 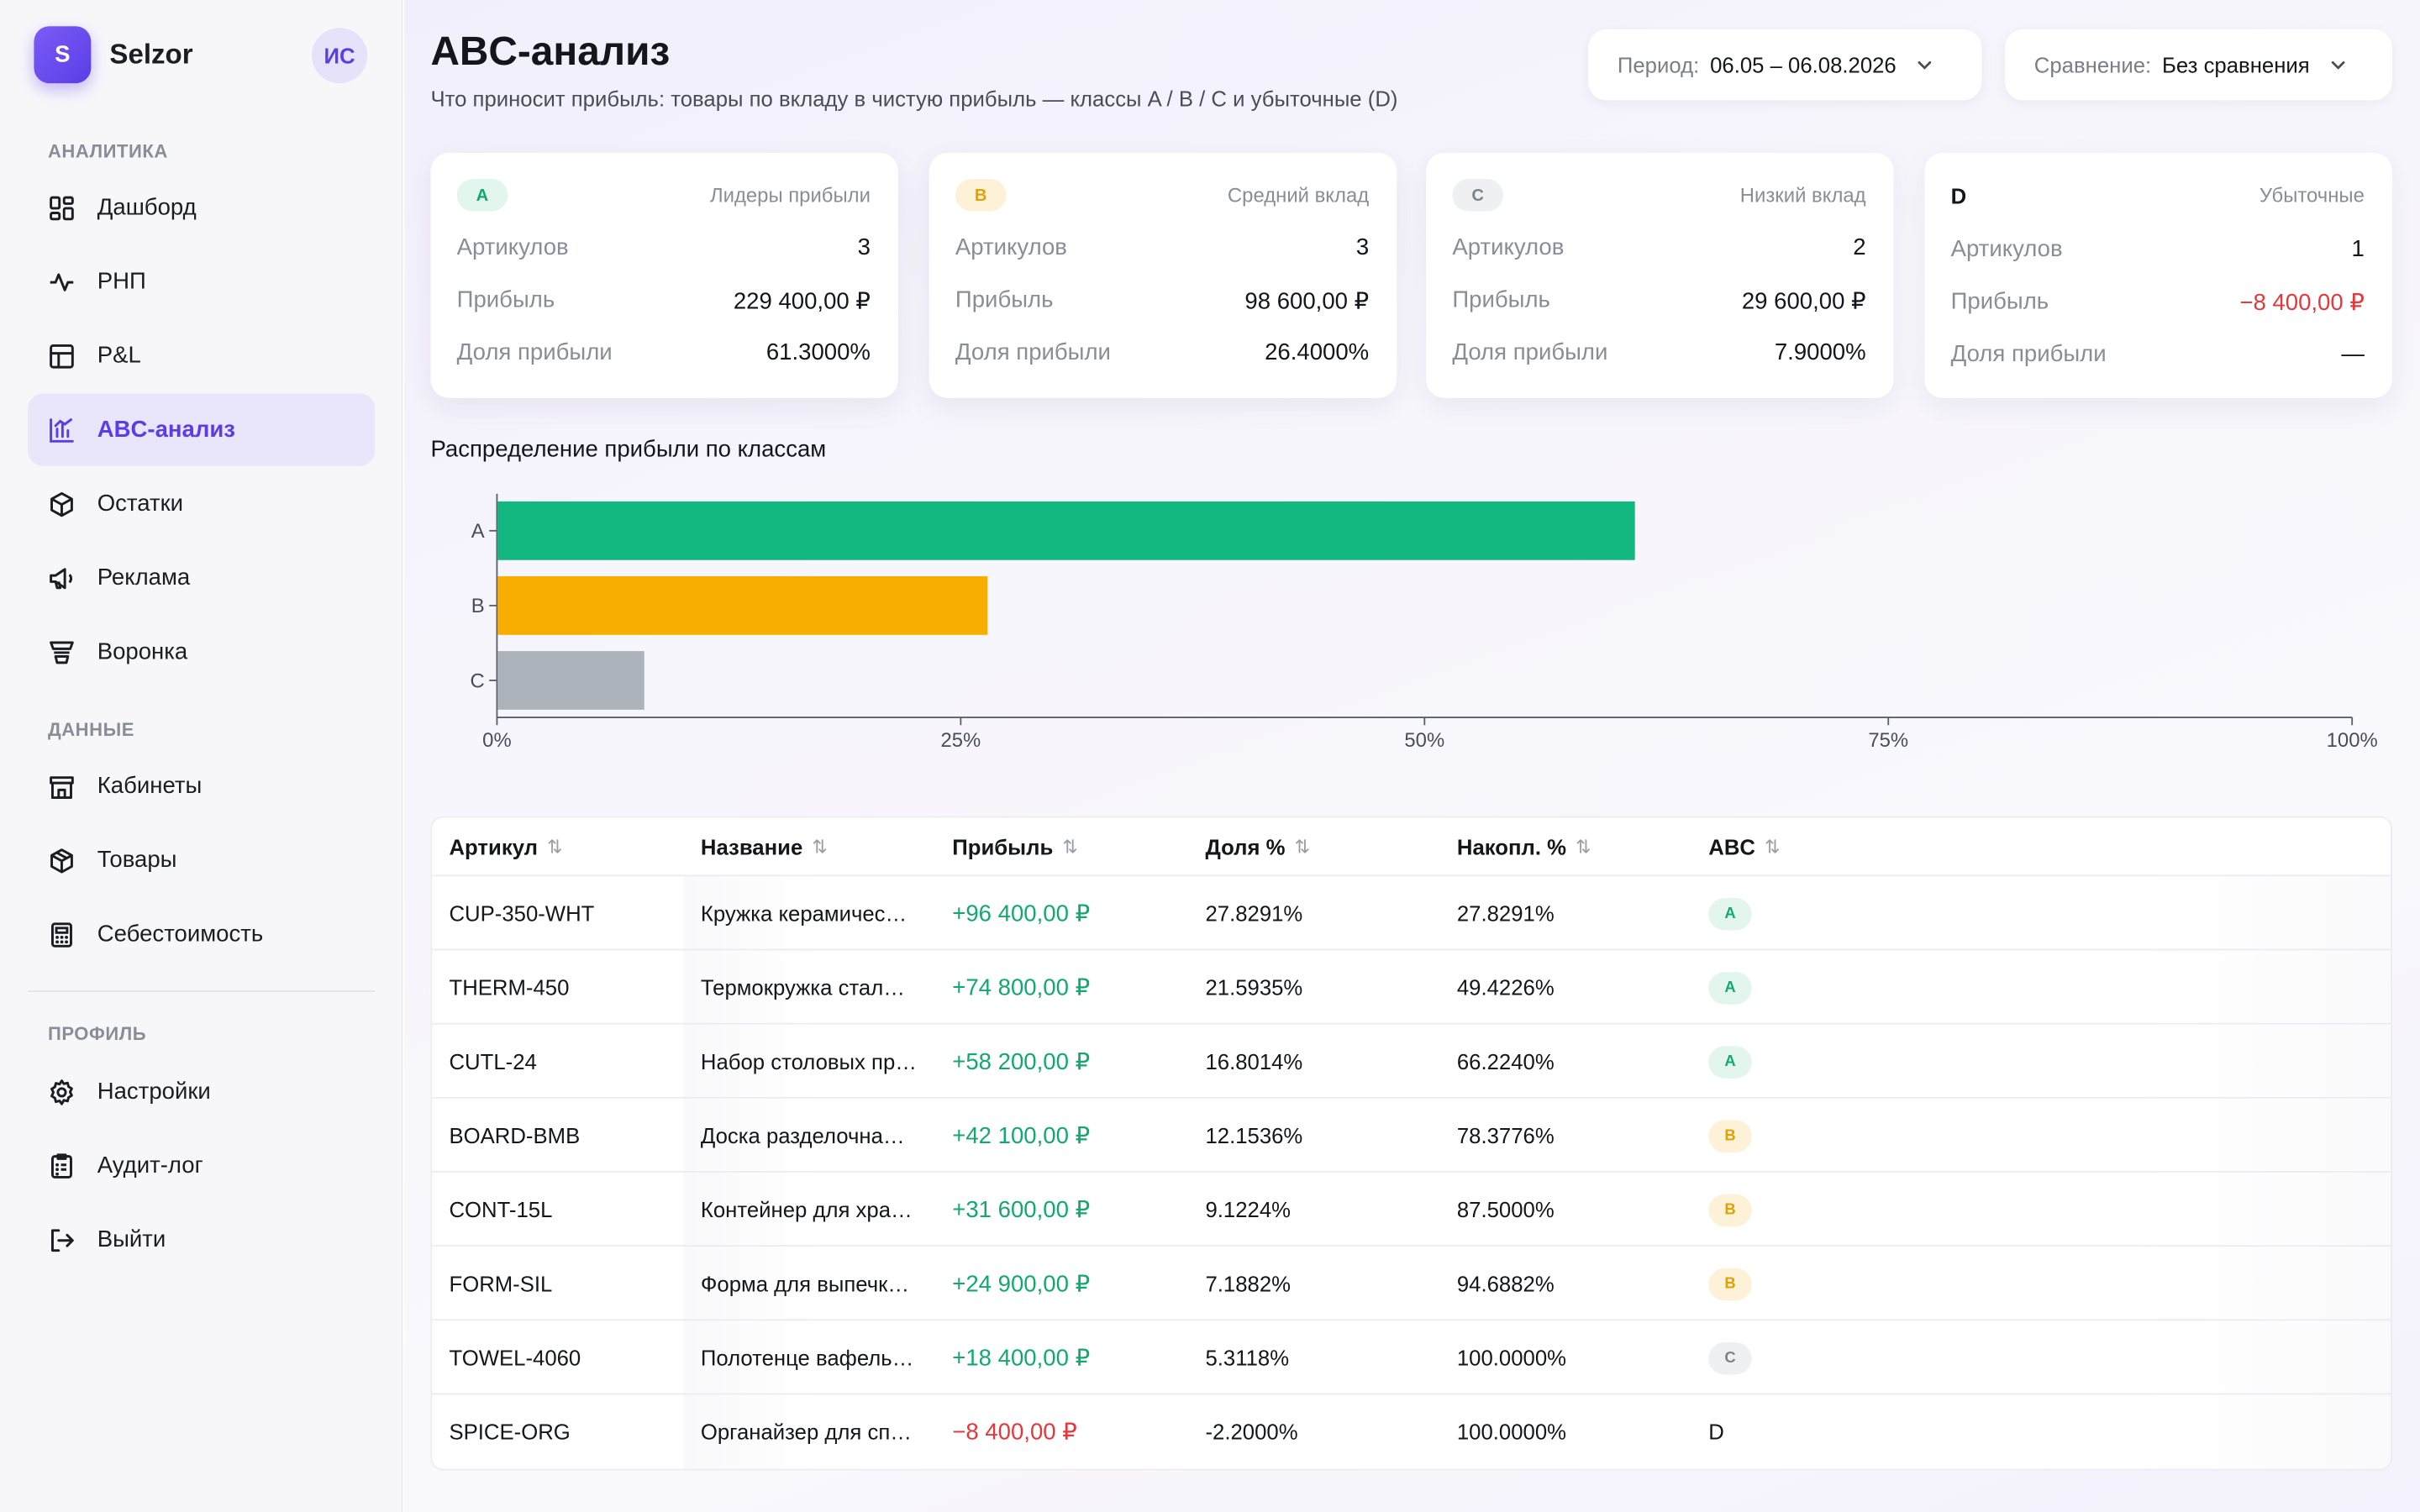 What do you see at coordinates (1248, 1209) in the screenshot?
I see `share-cell: 9.1224%` at bounding box center [1248, 1209].